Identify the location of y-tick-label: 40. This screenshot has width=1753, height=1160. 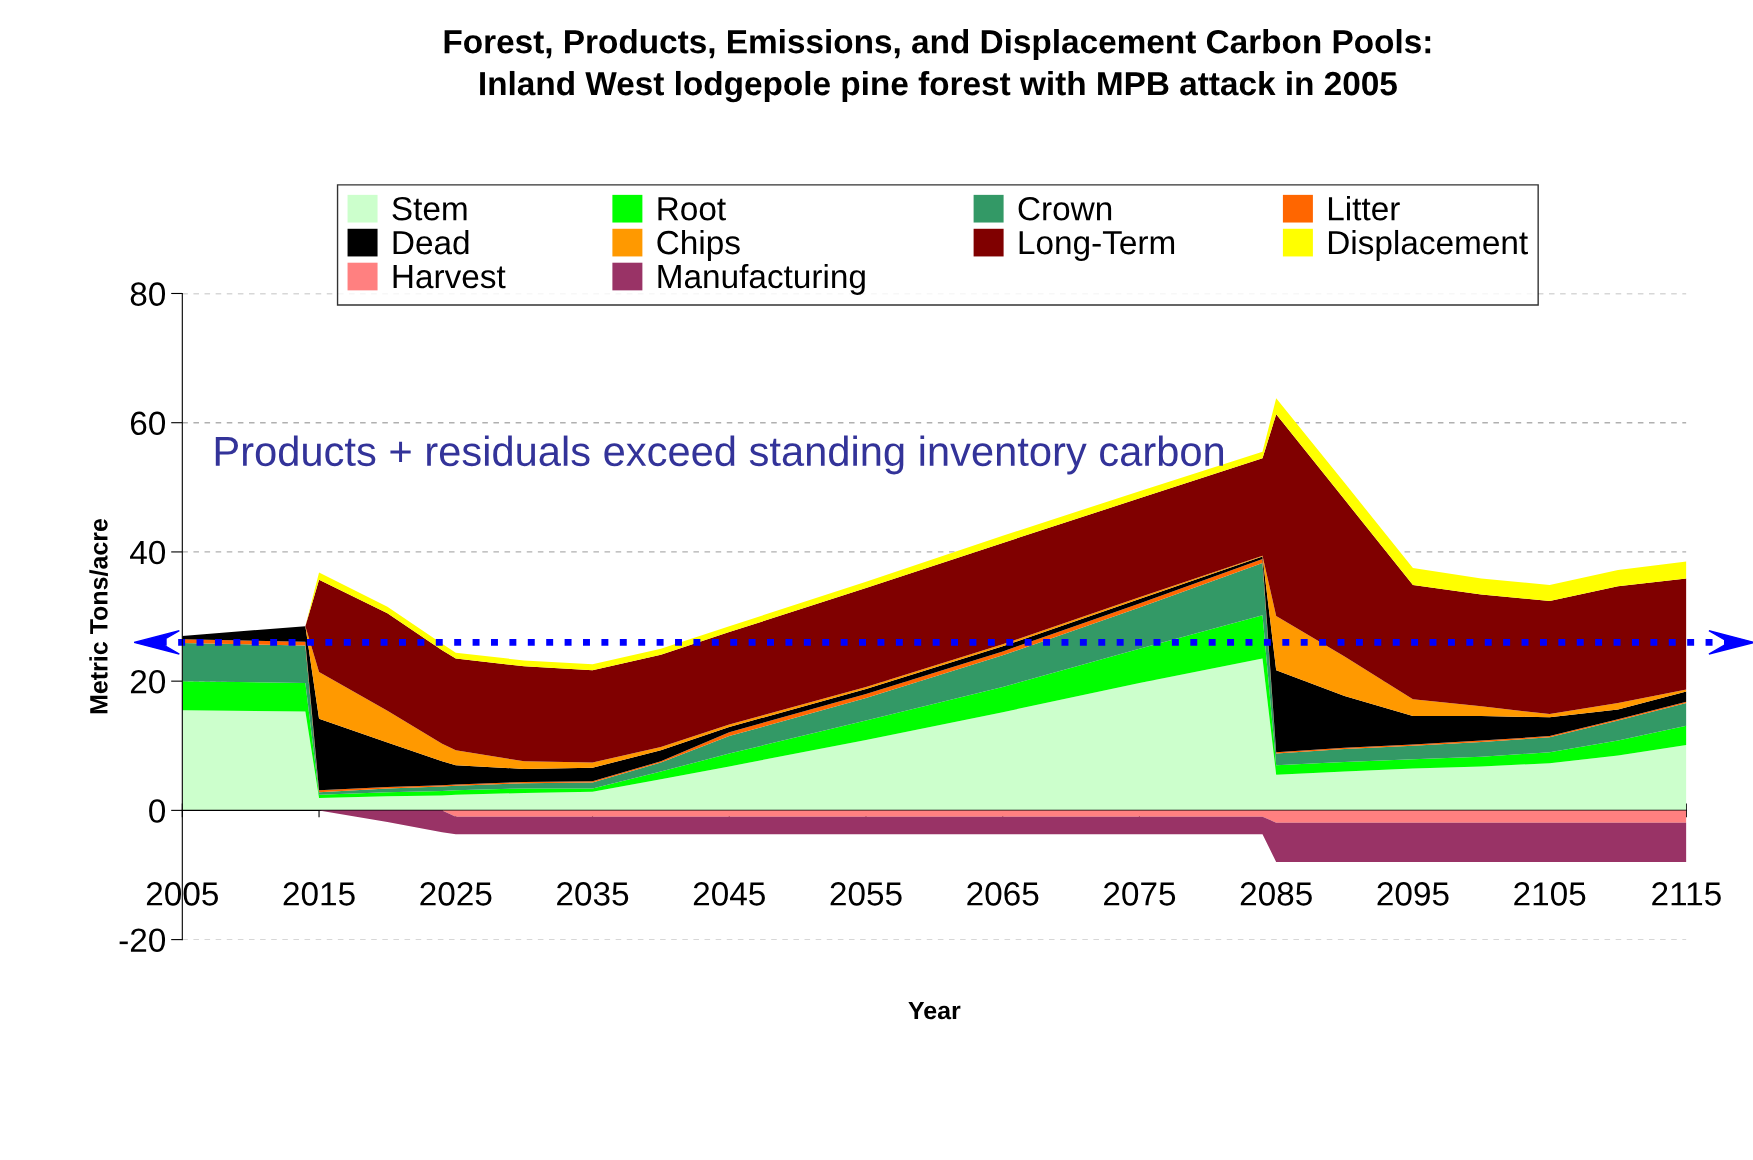
(148, 552).